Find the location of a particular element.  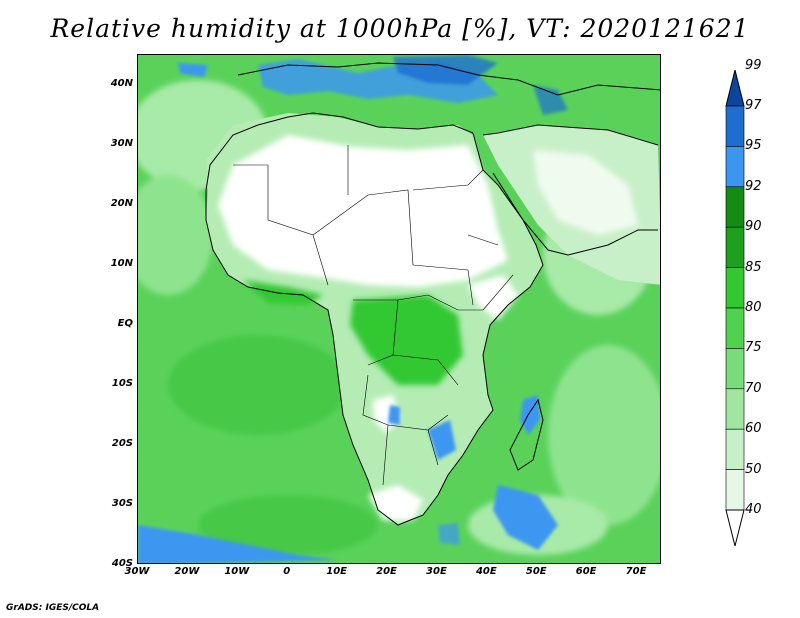

colorbar-label: 60 is located at coordinates (753, 429).